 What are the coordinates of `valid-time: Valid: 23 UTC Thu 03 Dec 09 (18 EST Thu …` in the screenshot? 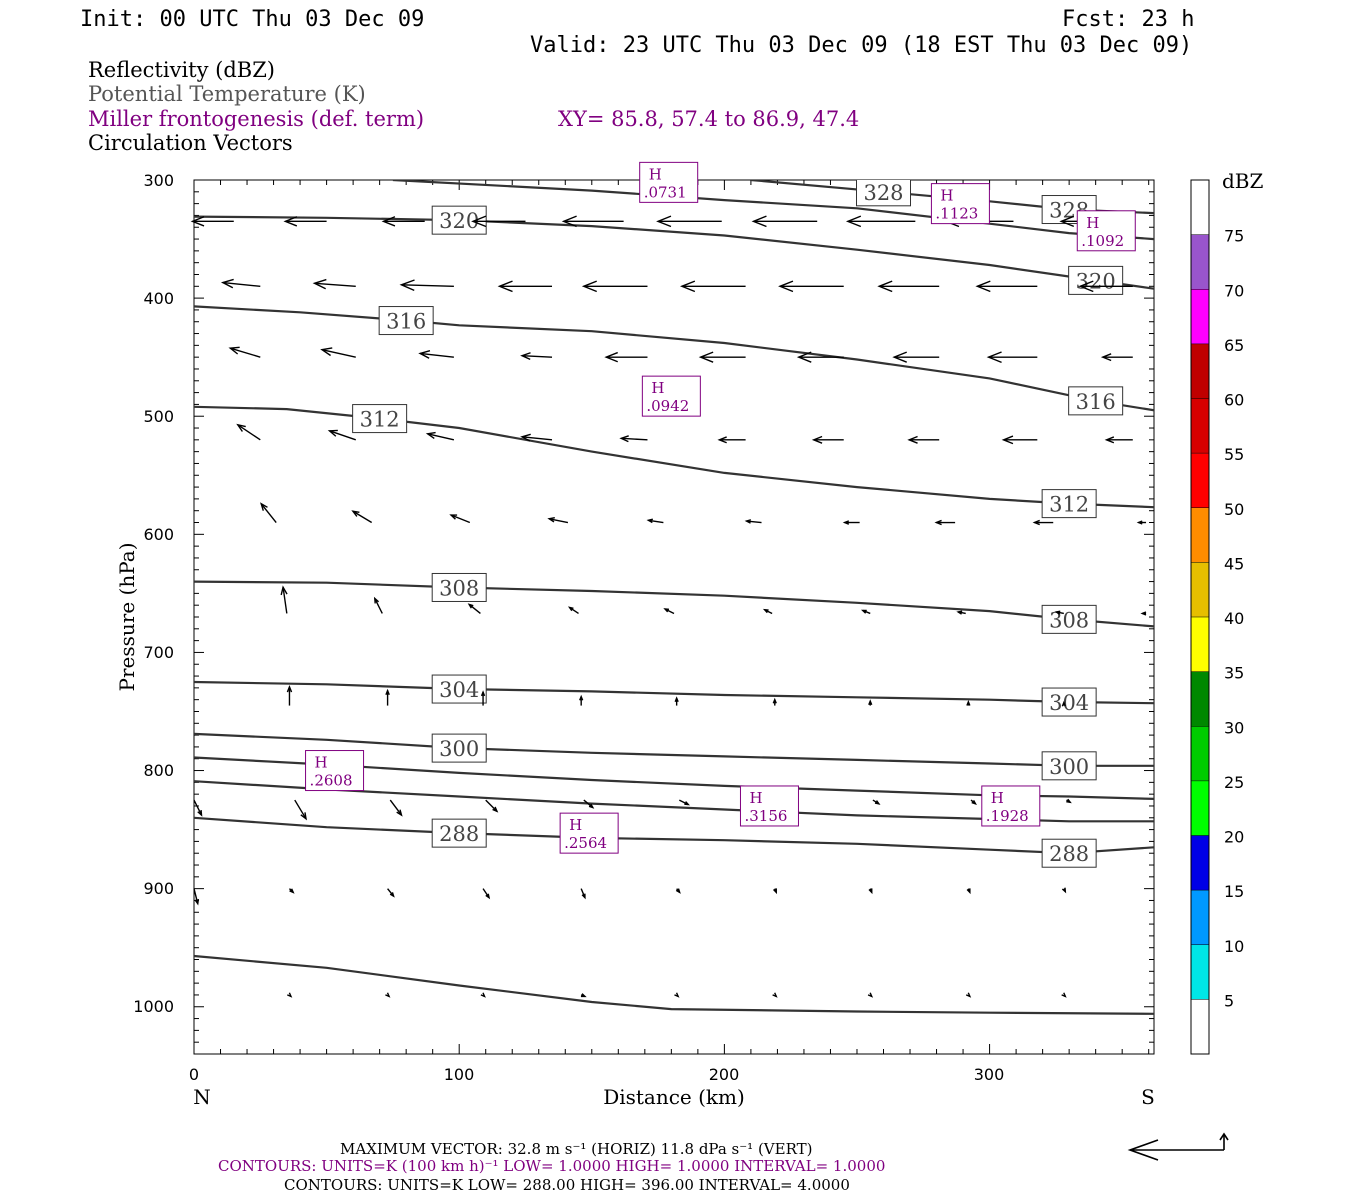 It's located at (861, 45).